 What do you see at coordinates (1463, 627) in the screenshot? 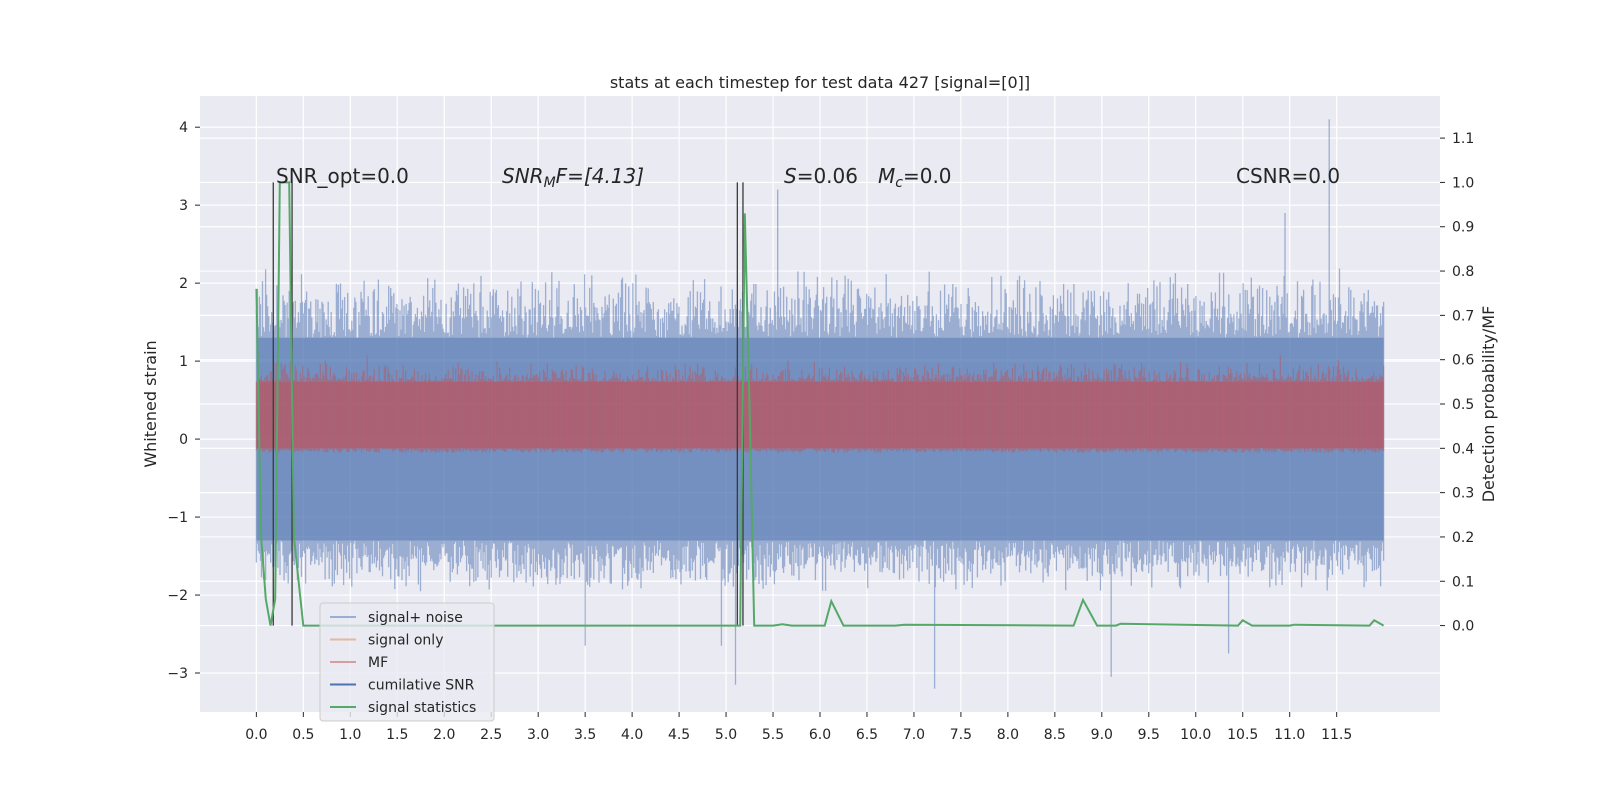
I see `y-tick-label-right: 0.0` at bounding box center [1463, 627].